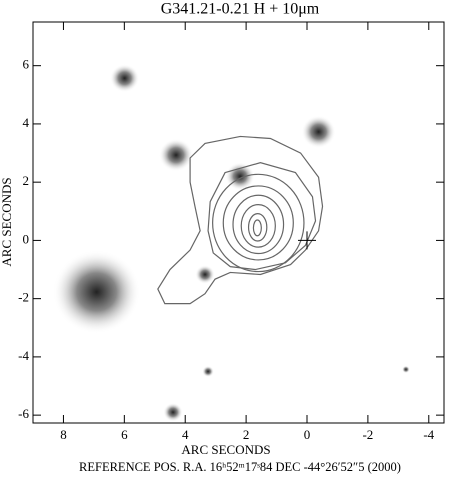  What do you see at coordinates (428, 434) in the screenshot?
I see `x-tick-label: -4` at bounding box center [428, 434].